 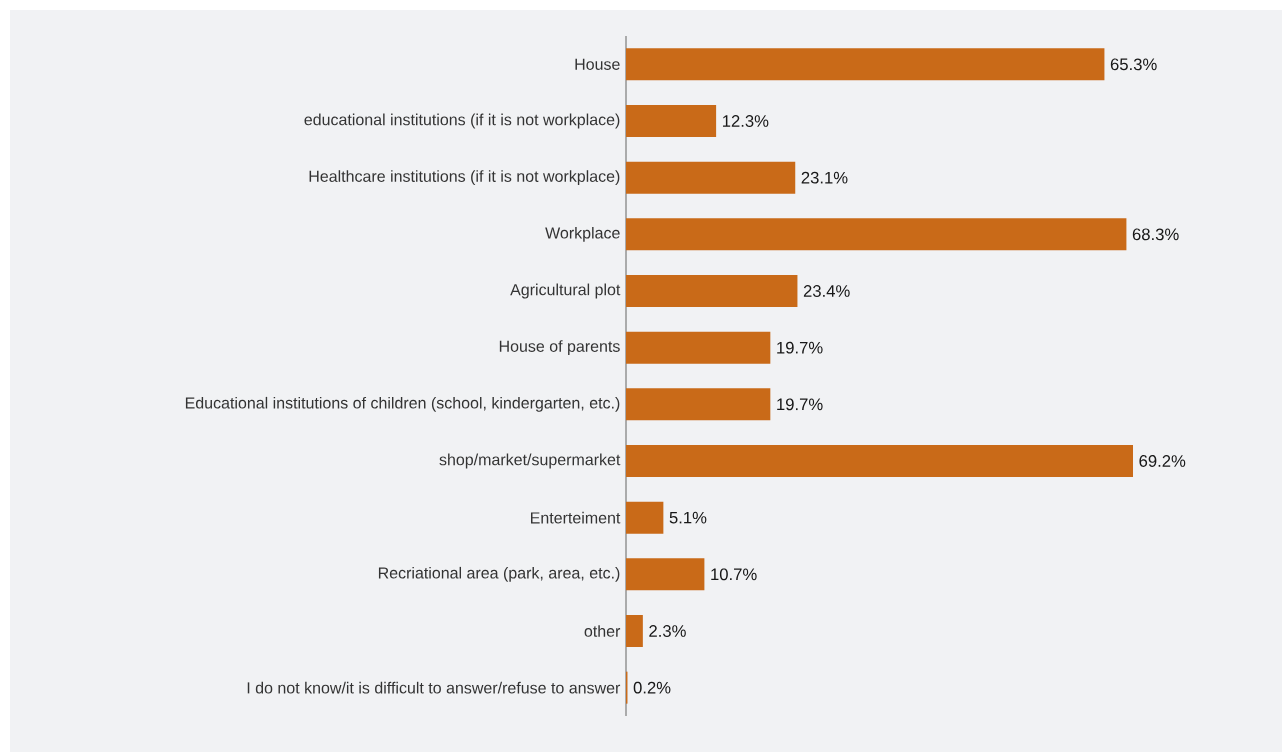 I want to click on data-label: 2.3%, so click(x=667, y=631).